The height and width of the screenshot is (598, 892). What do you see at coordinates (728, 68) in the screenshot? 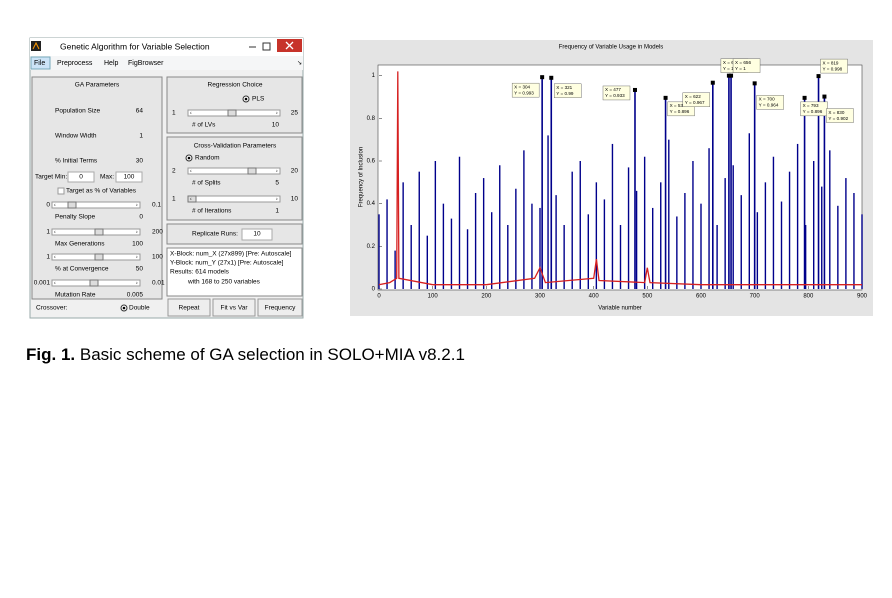
I see `datatip-text: Y = 1` at bounding box center [728, 68].